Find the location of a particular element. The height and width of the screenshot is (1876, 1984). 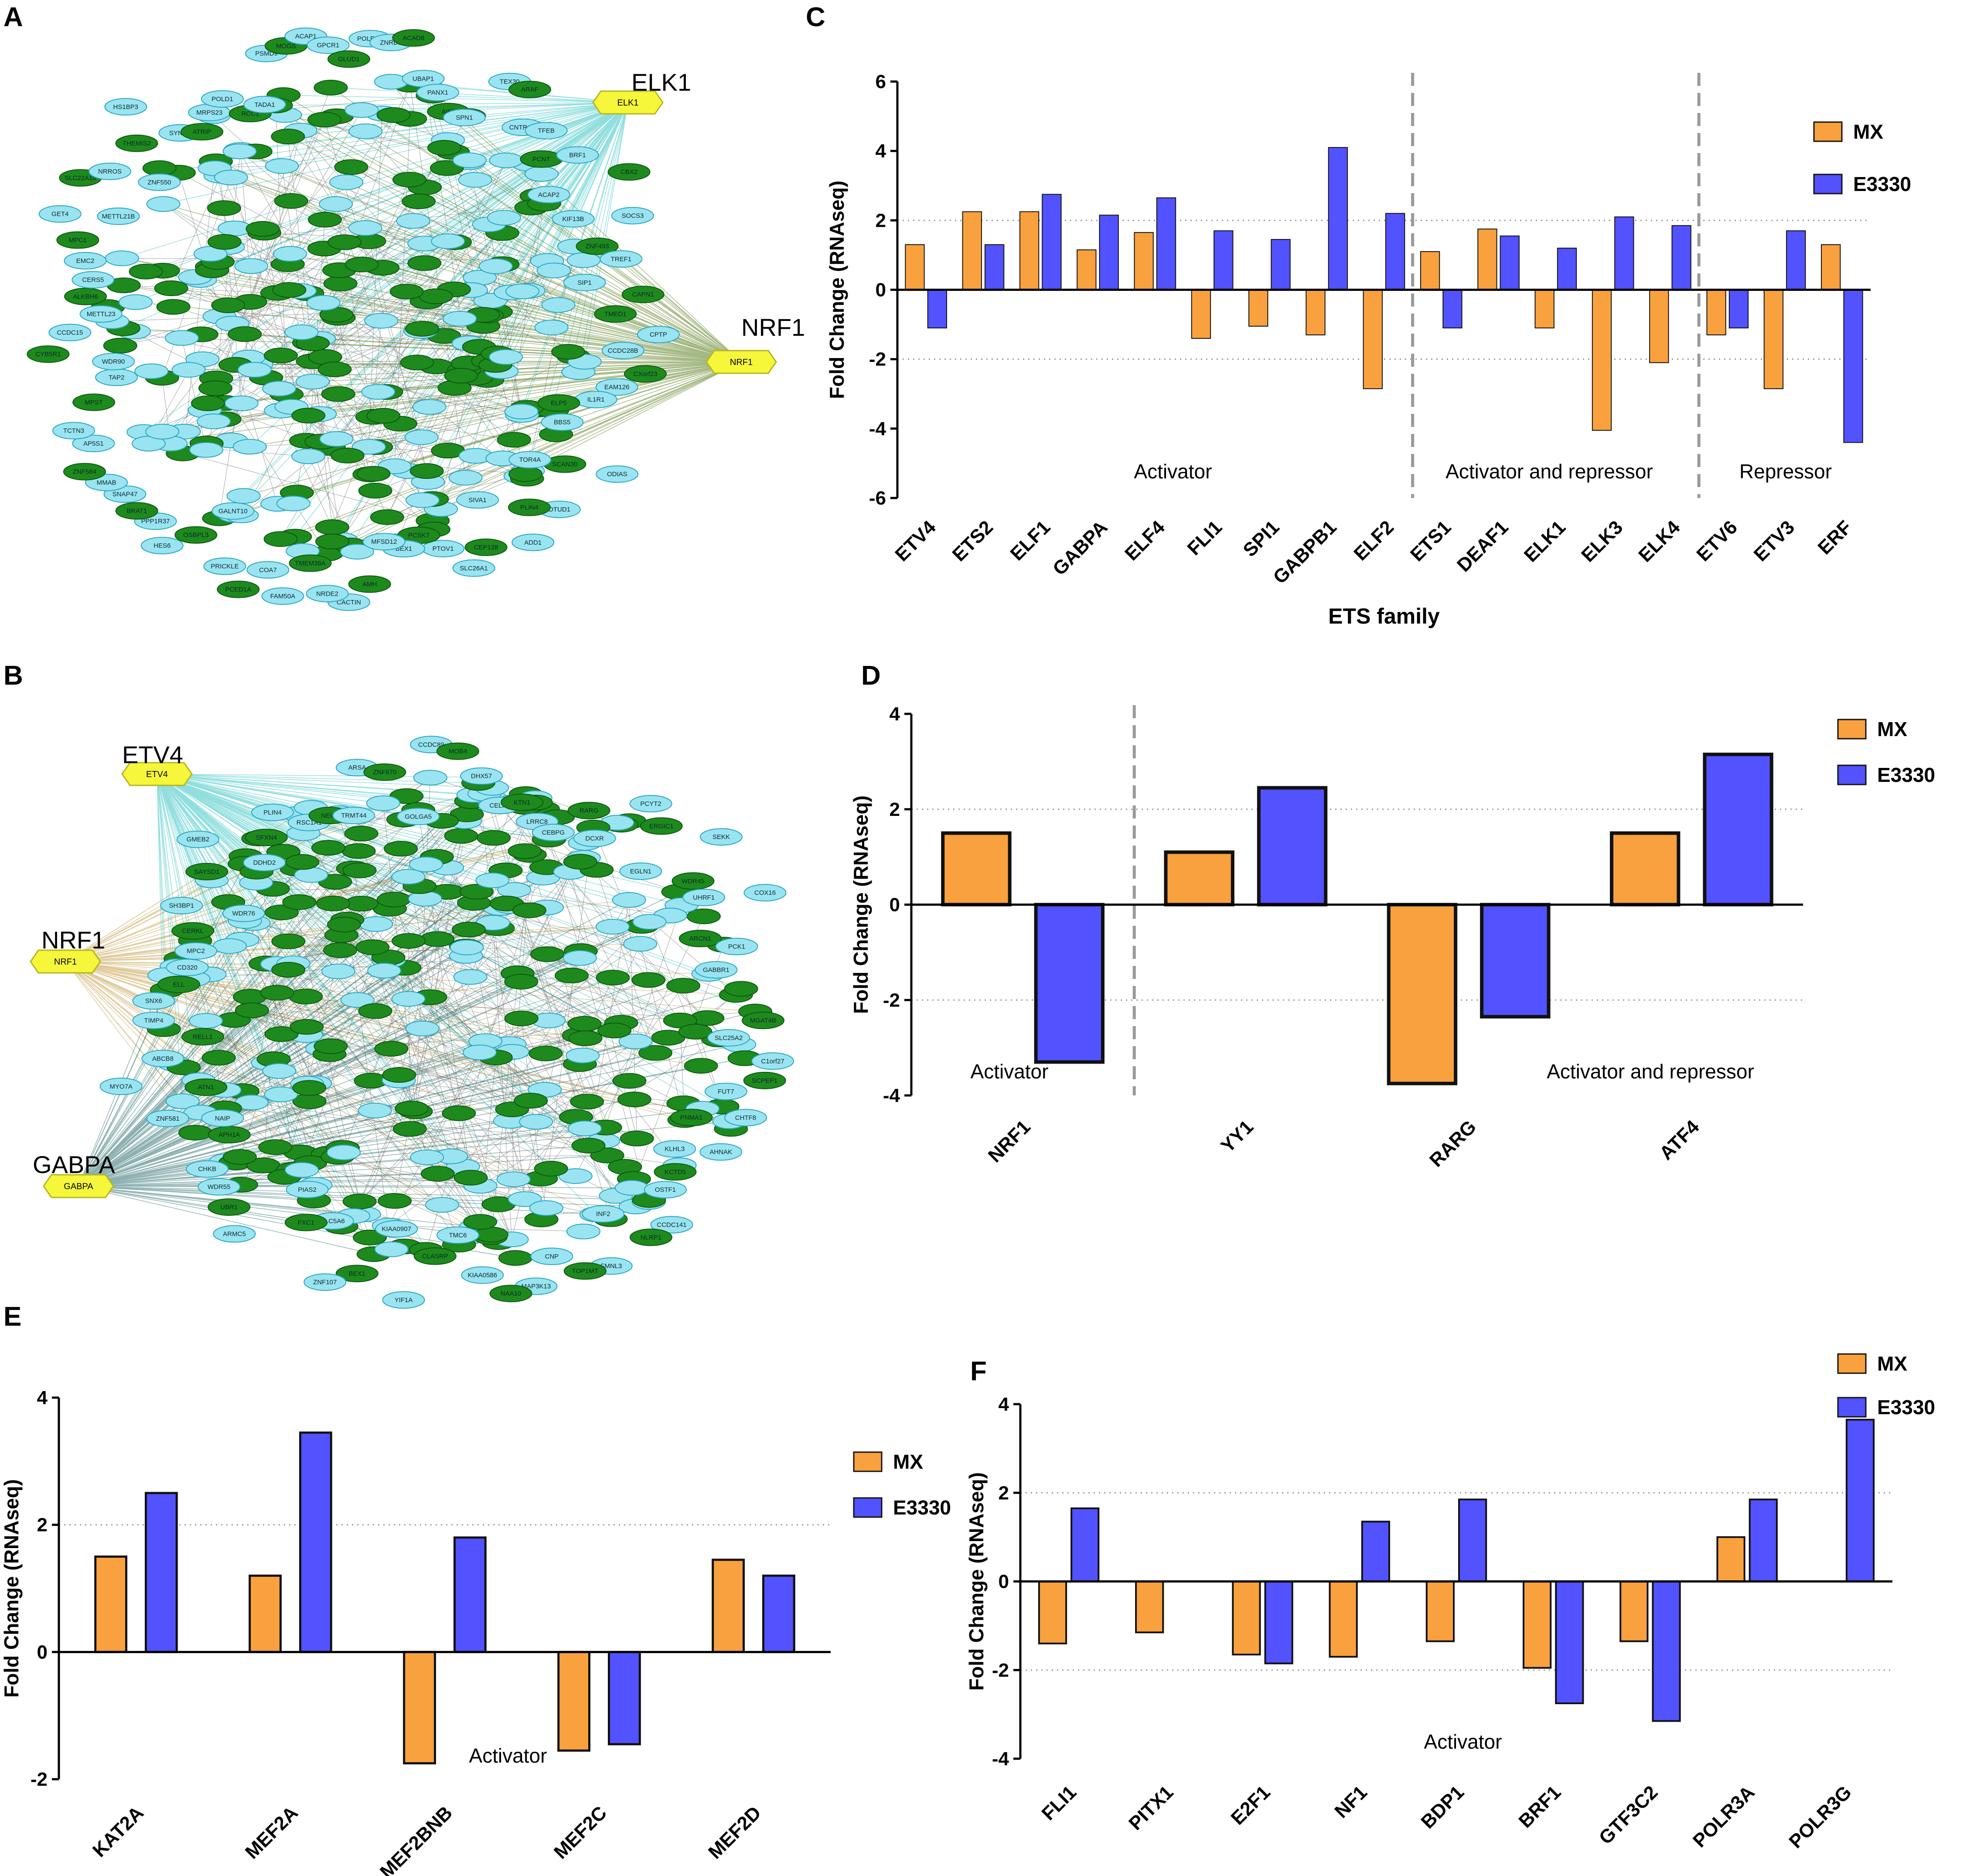

gene-label: BRF1 is located at coordinates (577, 155).